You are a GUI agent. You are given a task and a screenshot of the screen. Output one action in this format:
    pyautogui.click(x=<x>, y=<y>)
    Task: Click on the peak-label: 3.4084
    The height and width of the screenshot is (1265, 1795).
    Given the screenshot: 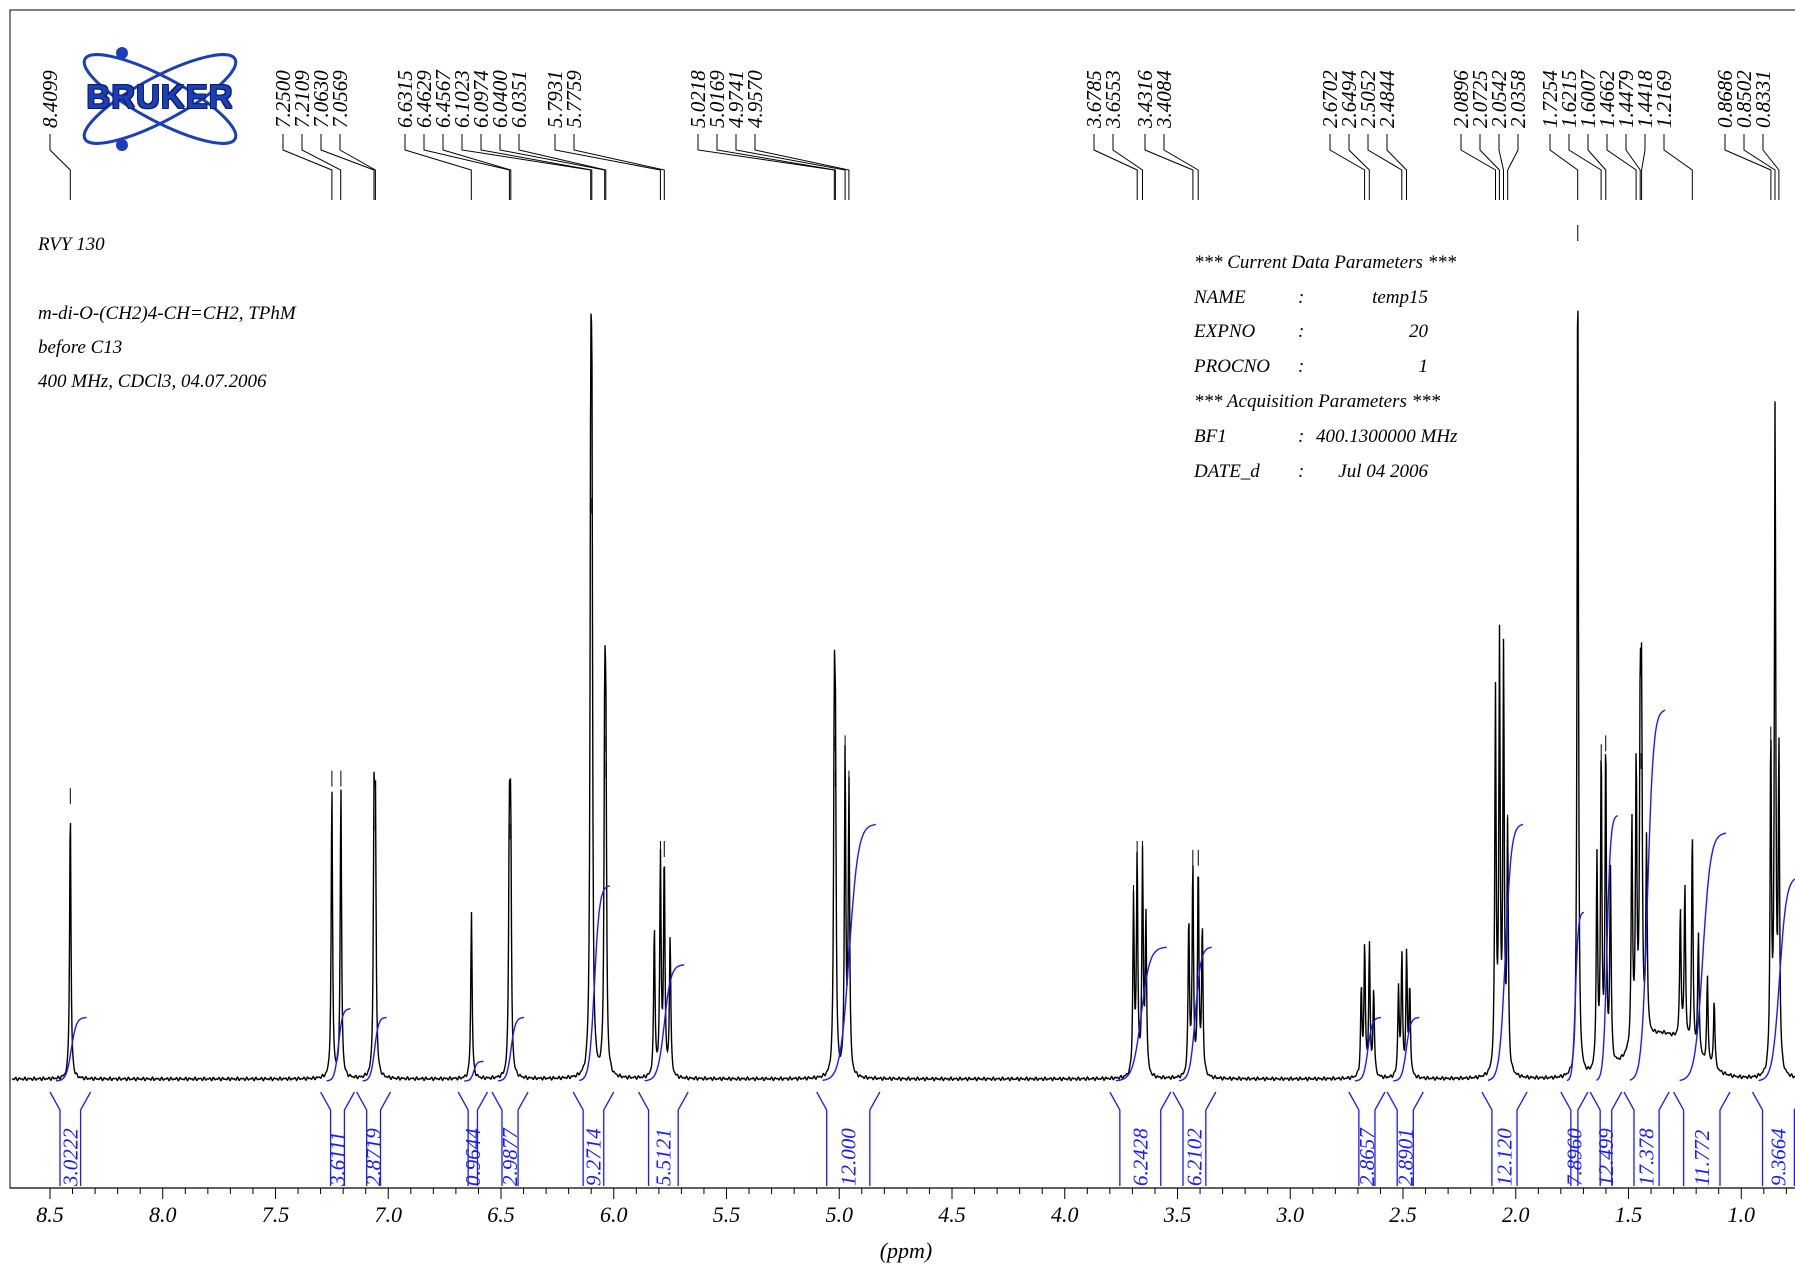 What is the action you would take?
    pyautogui.click(x=1164, y=99)
    